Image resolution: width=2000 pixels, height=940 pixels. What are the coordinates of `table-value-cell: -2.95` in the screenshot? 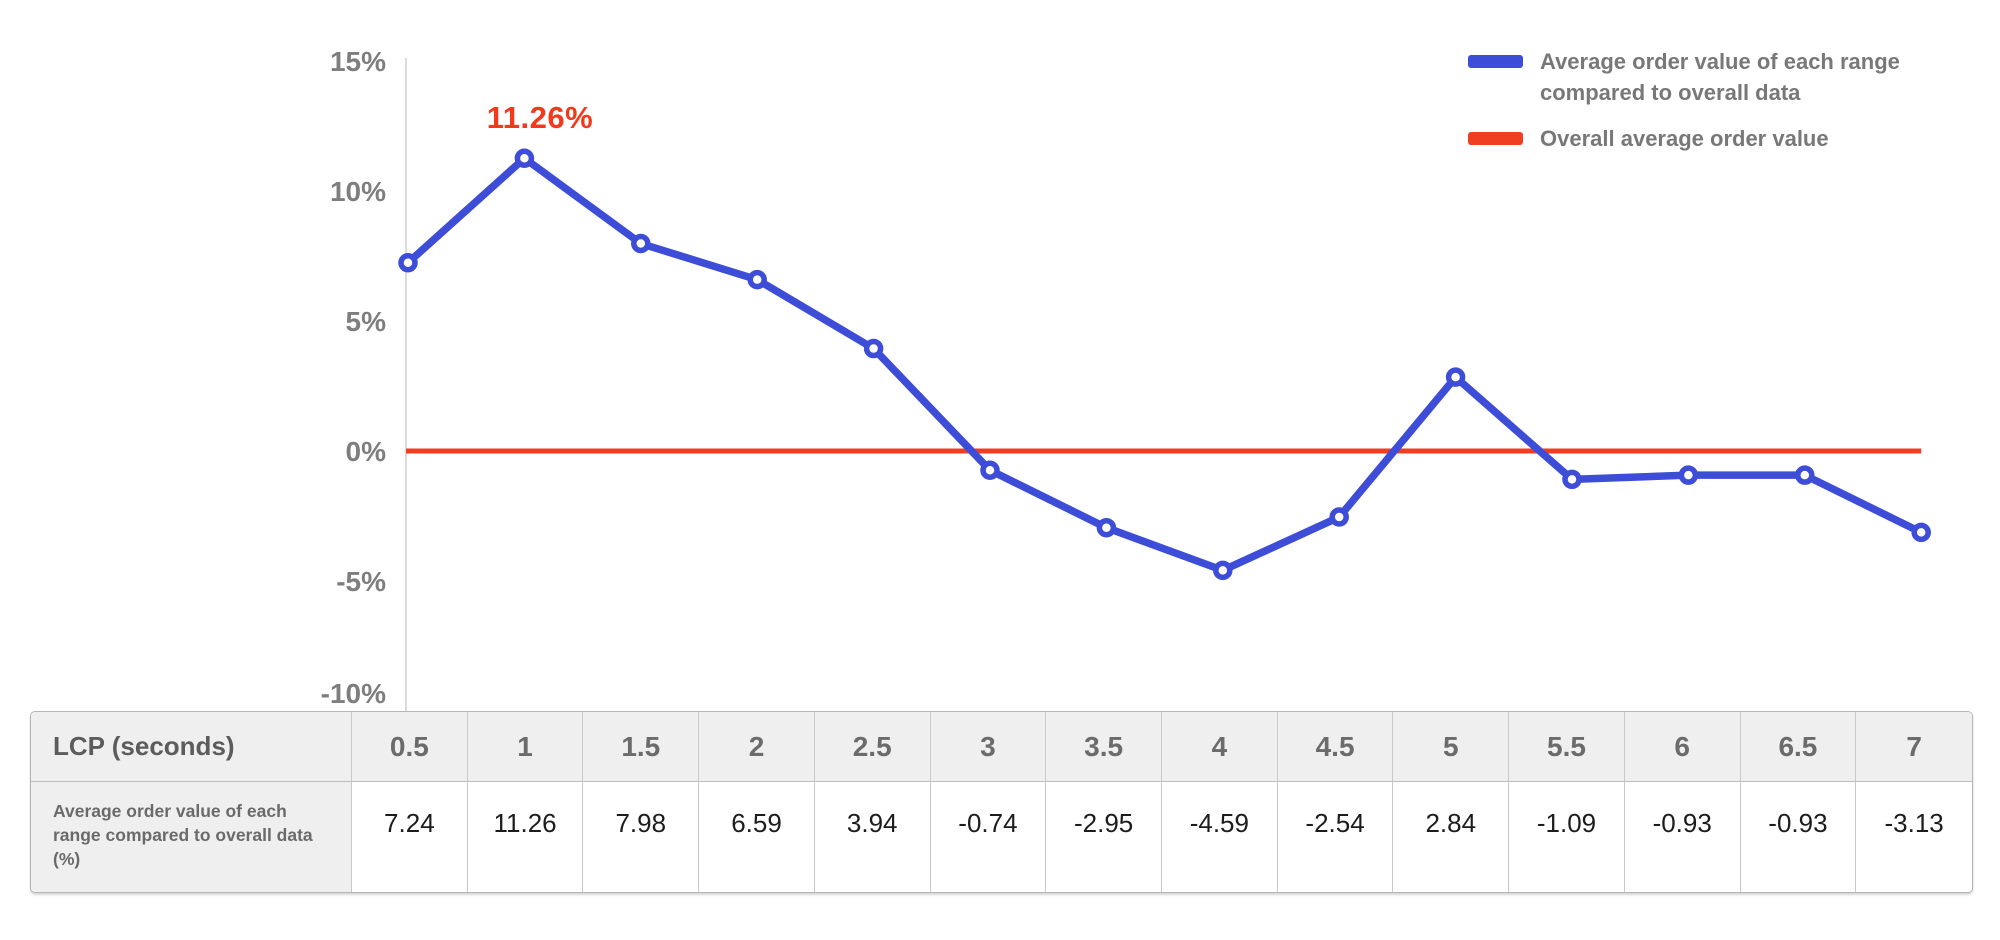 It's located at (1104, 837).